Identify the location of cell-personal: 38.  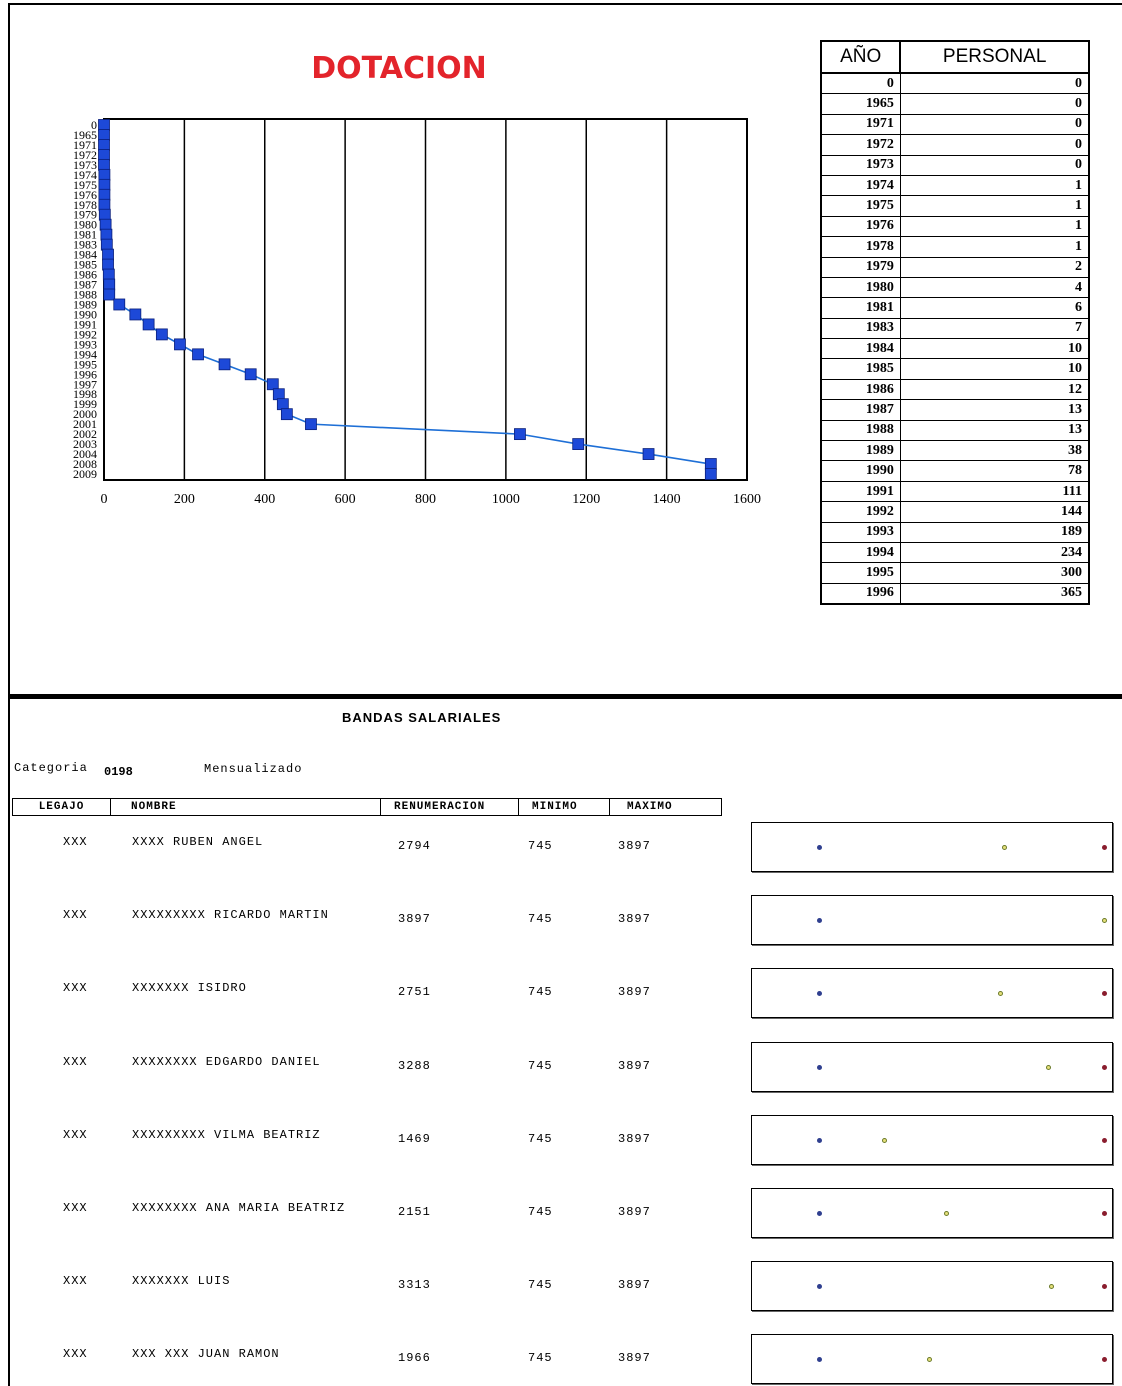
(994, 451).